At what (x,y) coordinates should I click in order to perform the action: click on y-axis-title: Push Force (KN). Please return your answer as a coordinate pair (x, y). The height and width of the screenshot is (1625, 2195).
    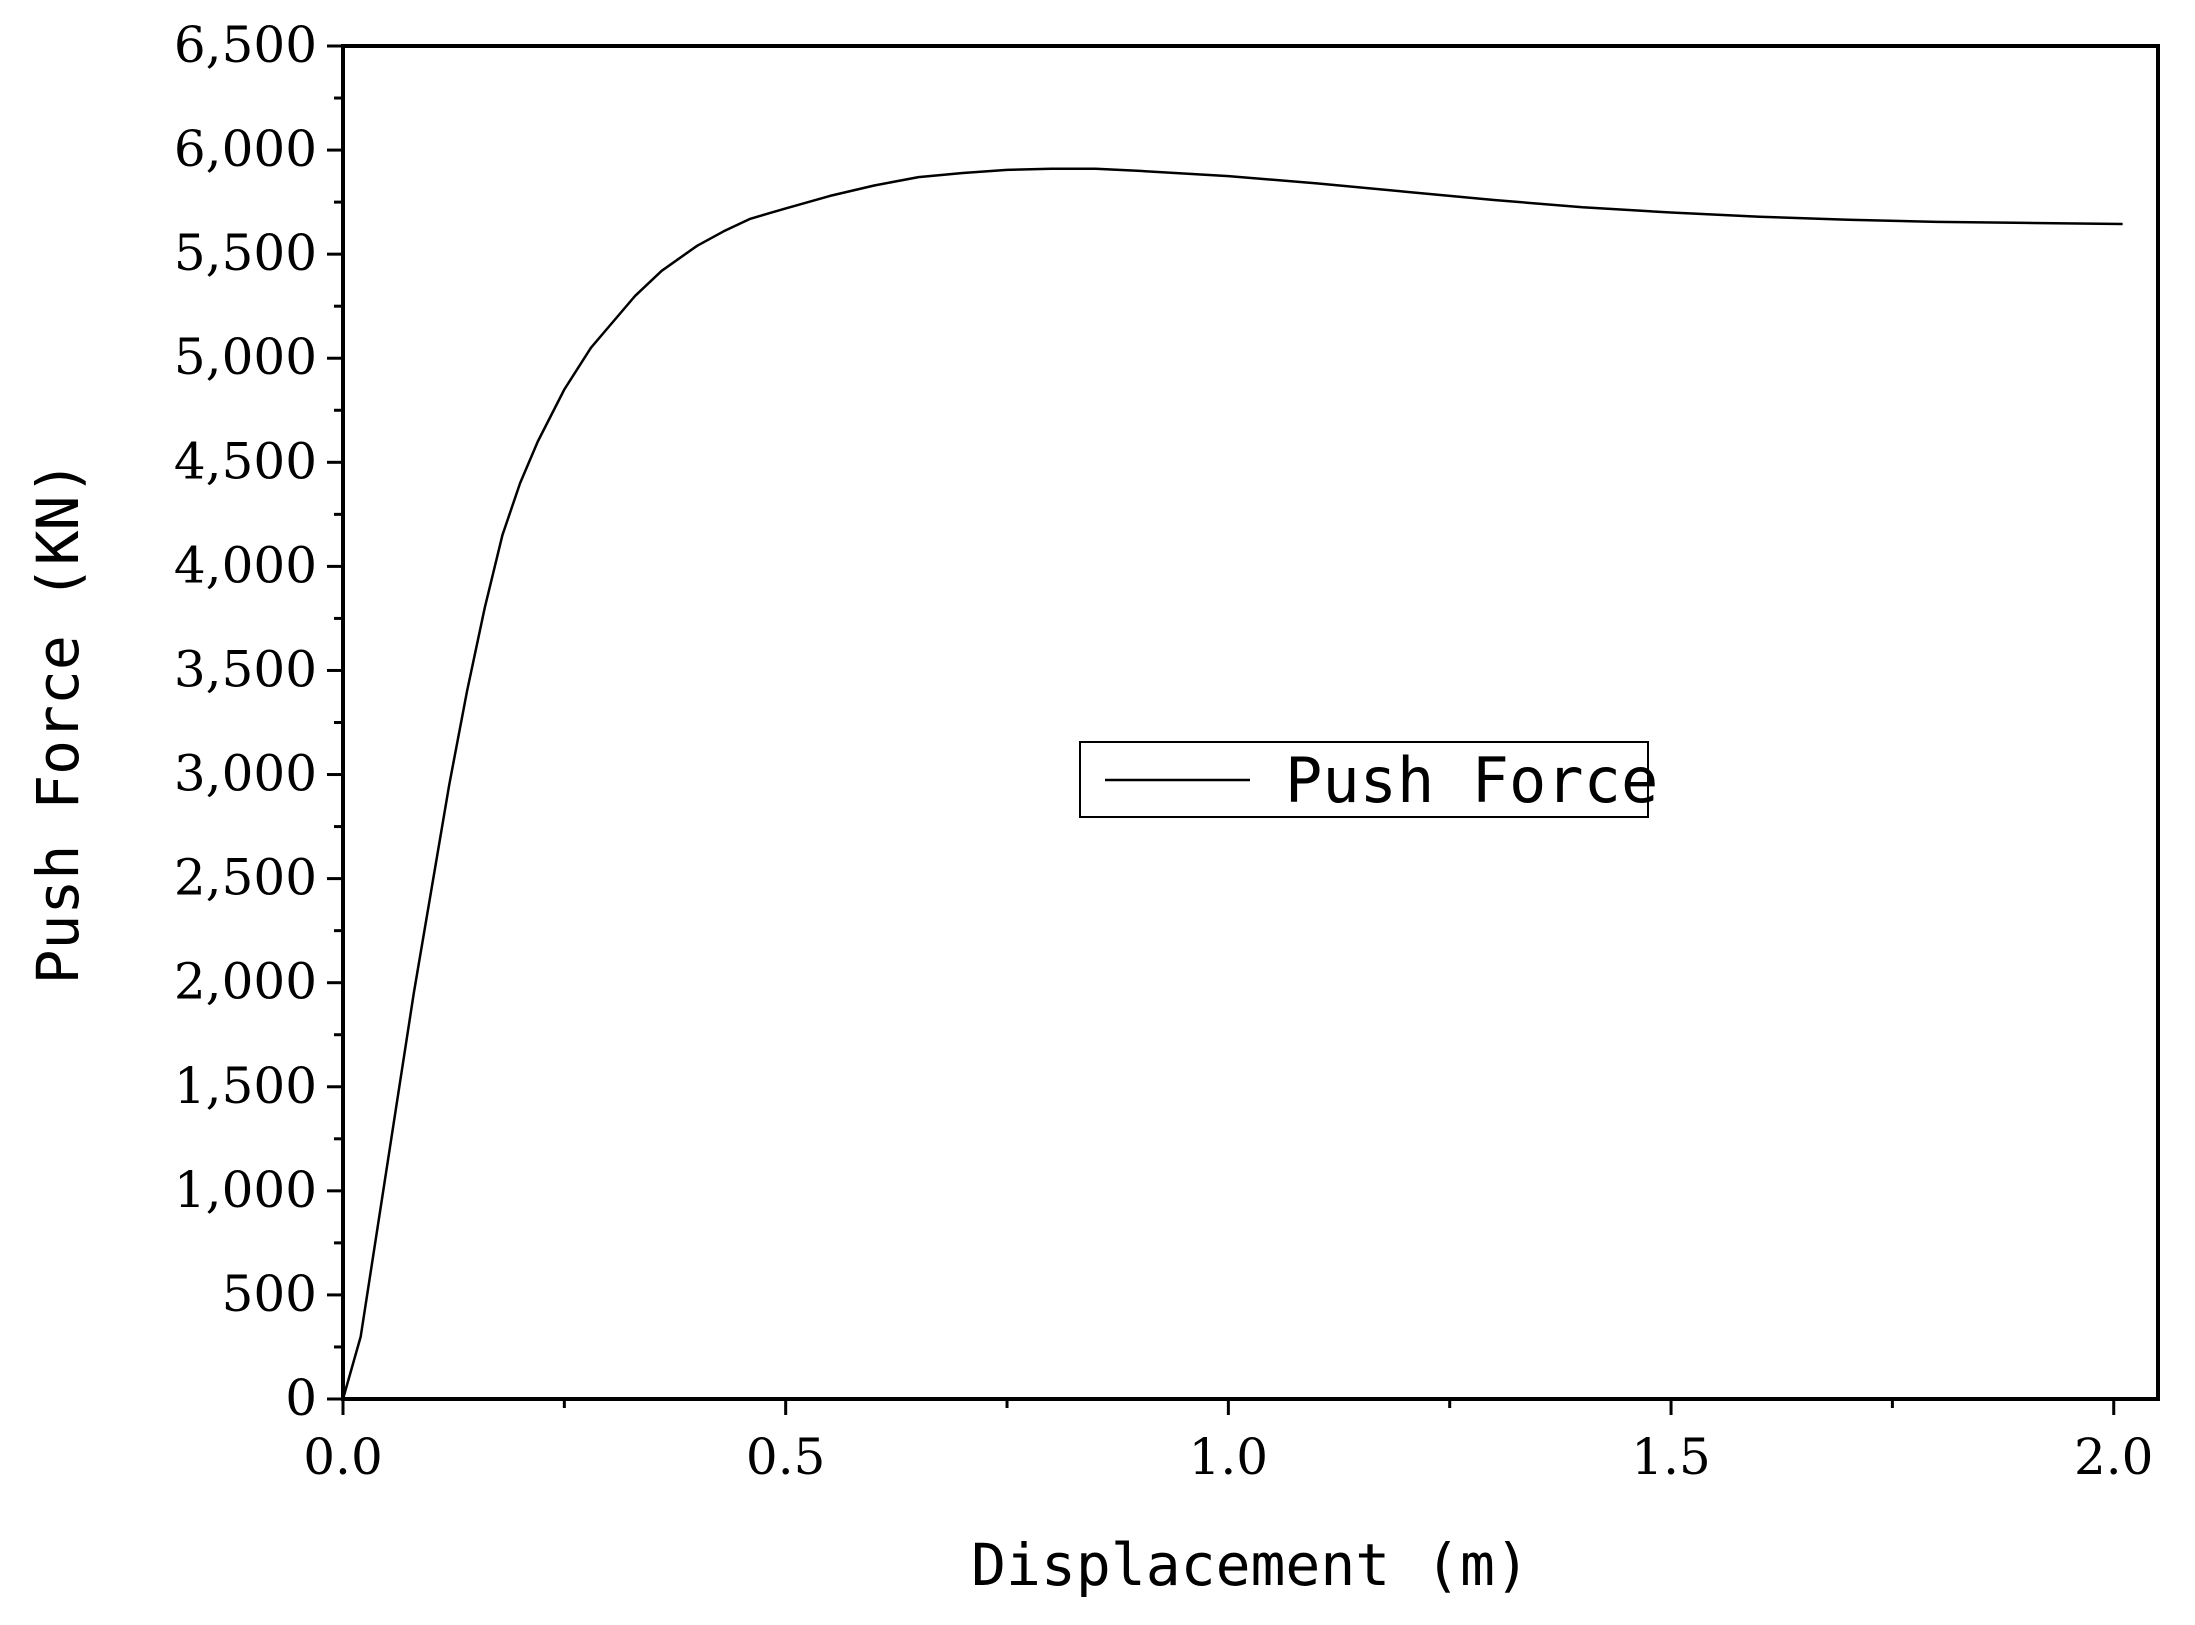
    Looking at the image, I should click on (58, 723).